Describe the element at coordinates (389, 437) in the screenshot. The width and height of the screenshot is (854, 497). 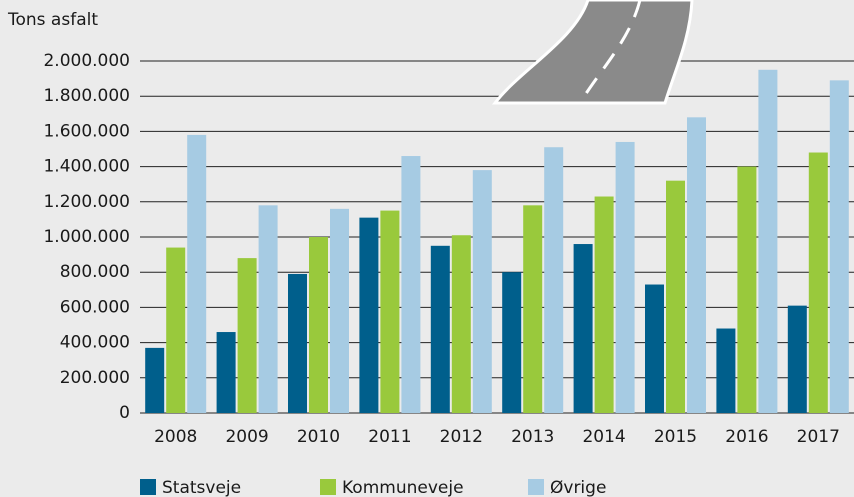
I see `x-tick-label: 2011` at that location.